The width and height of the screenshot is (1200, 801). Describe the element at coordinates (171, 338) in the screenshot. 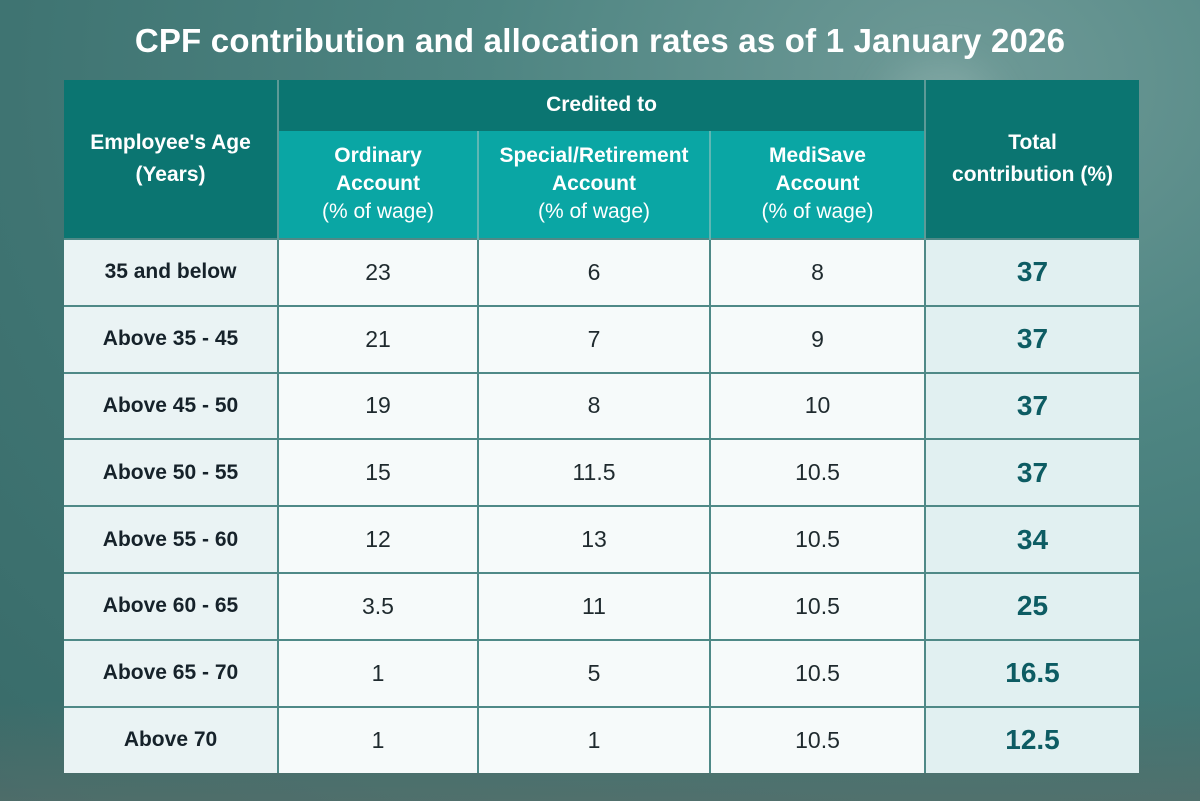

I see `age-cell: Above 35 - 45` at that location.